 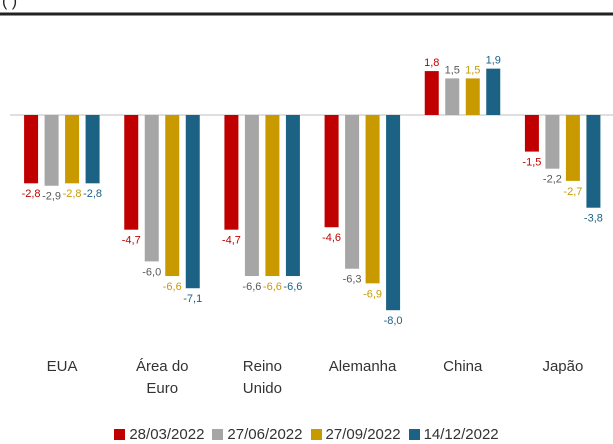 I want to click on x-tick-label: Reino Unido, so click(x=262, y=377).